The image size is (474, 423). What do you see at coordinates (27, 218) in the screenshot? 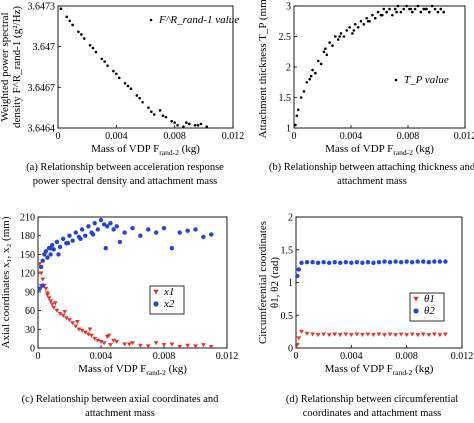
I see `y-tick-label: 210` at bounding box center [27, 218].